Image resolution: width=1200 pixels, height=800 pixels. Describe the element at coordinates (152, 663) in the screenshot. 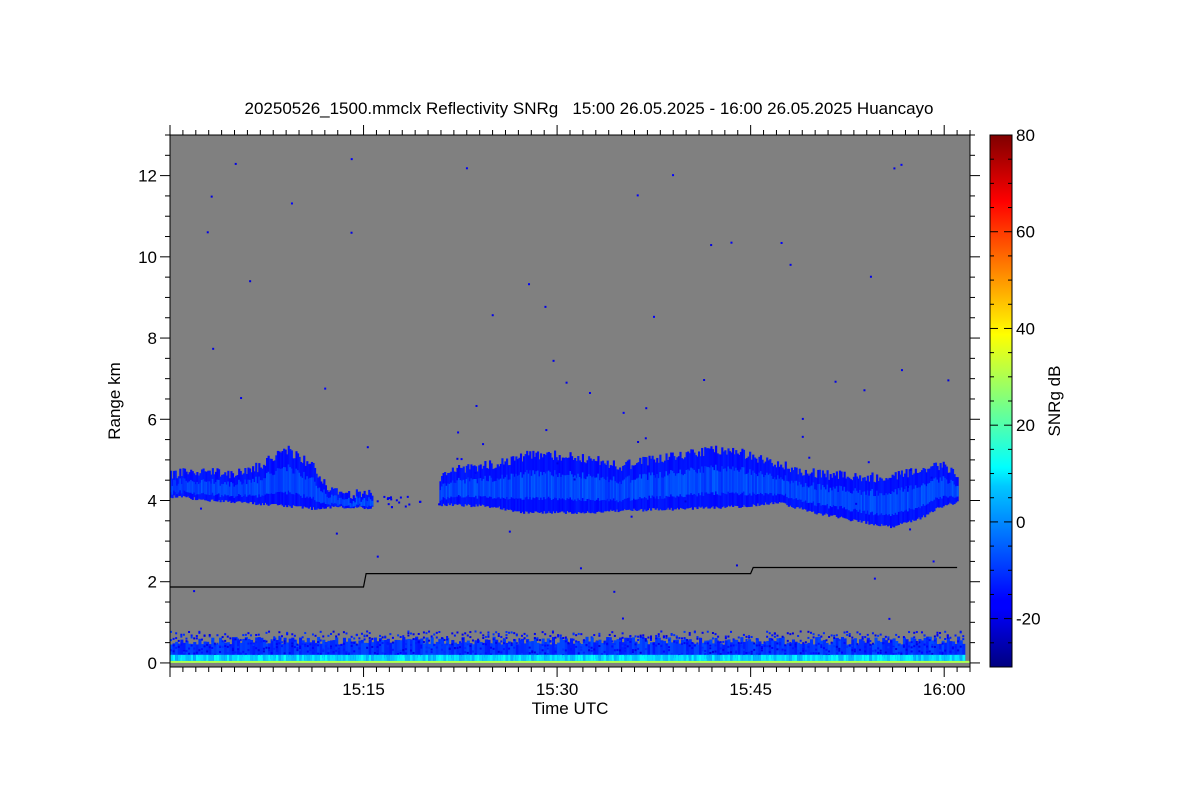

I see `y-tick-label: 0` at that location.